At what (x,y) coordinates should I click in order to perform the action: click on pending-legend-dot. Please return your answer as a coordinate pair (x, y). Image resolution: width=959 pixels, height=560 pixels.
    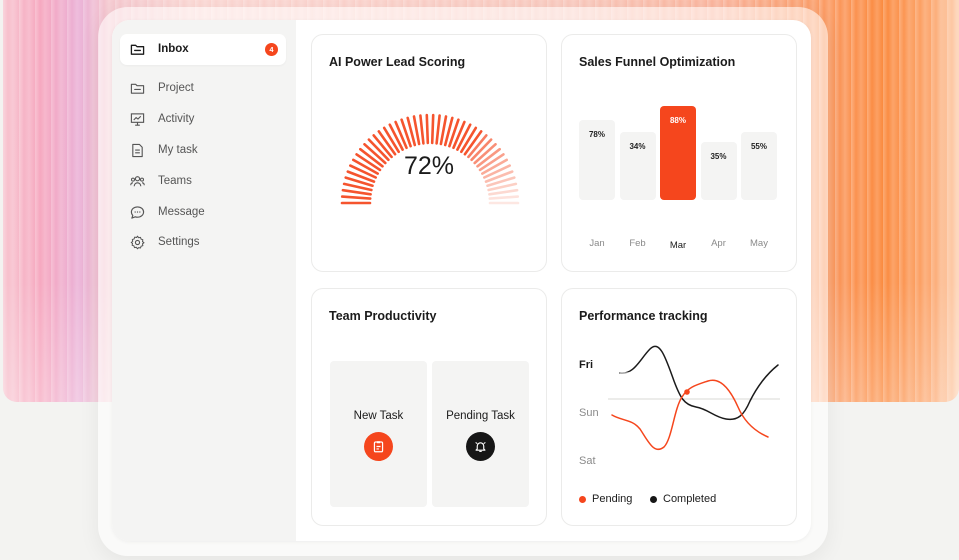
    Looking at the image, I should click on (582, 499).